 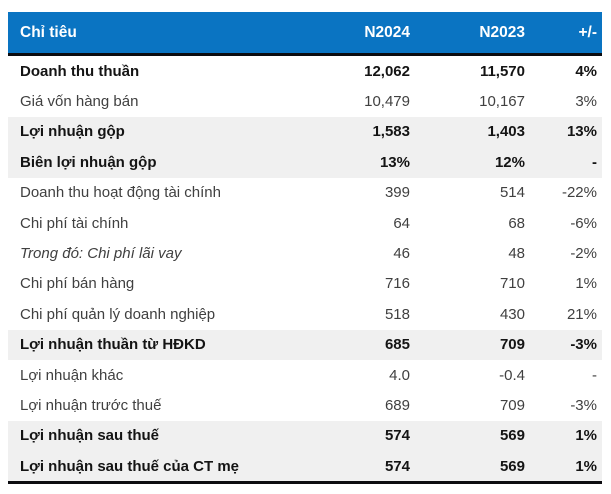 I want to click on header-criteria: Chỉ tiêu, so click(x=48, y=32).